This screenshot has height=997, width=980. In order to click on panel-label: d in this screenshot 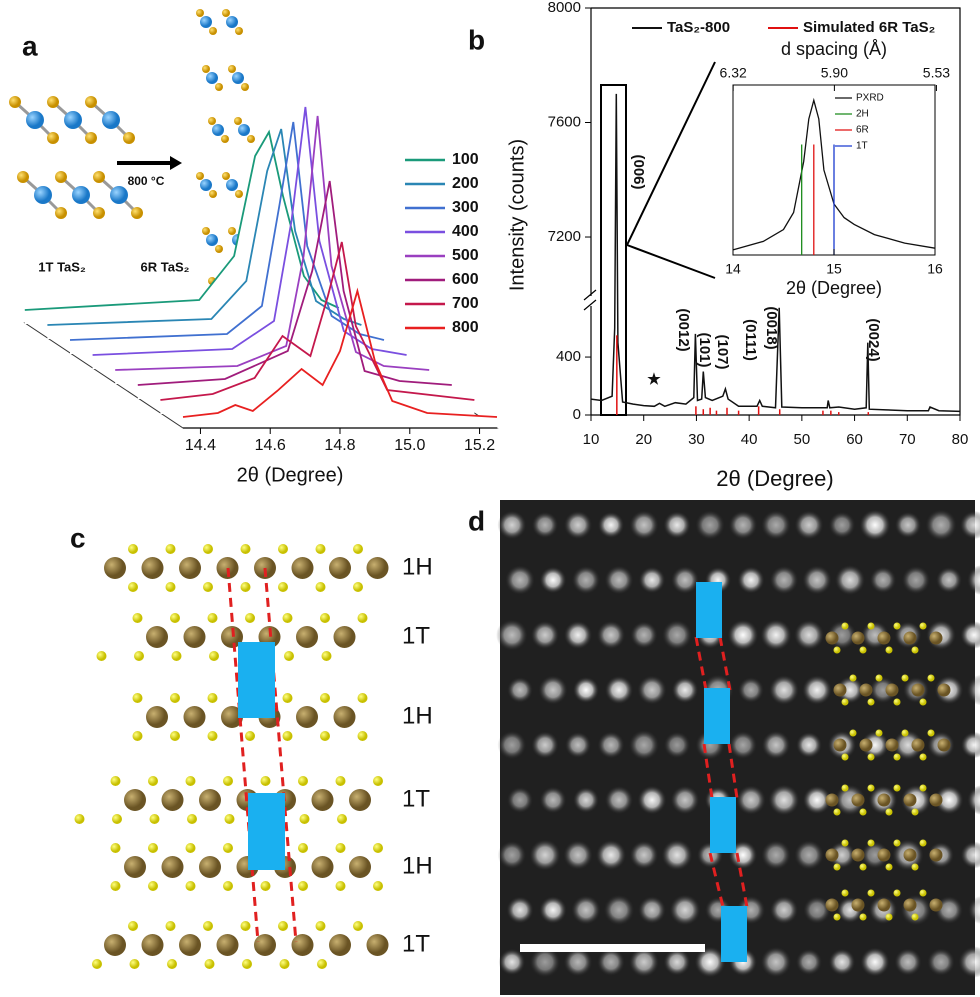, I will do `click(476, 520)`.